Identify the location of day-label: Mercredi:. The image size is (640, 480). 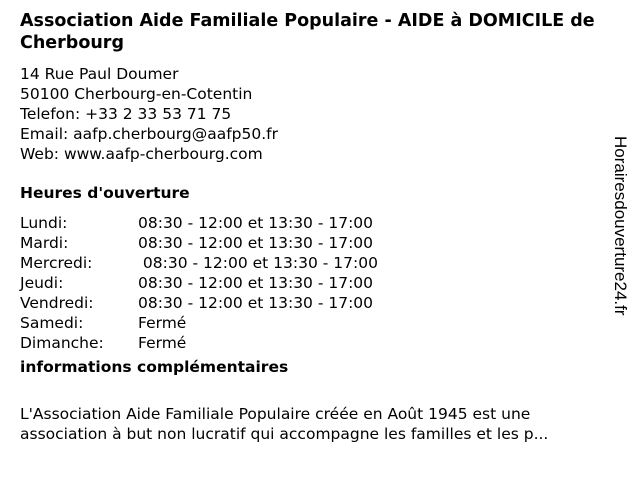
(56, 263).